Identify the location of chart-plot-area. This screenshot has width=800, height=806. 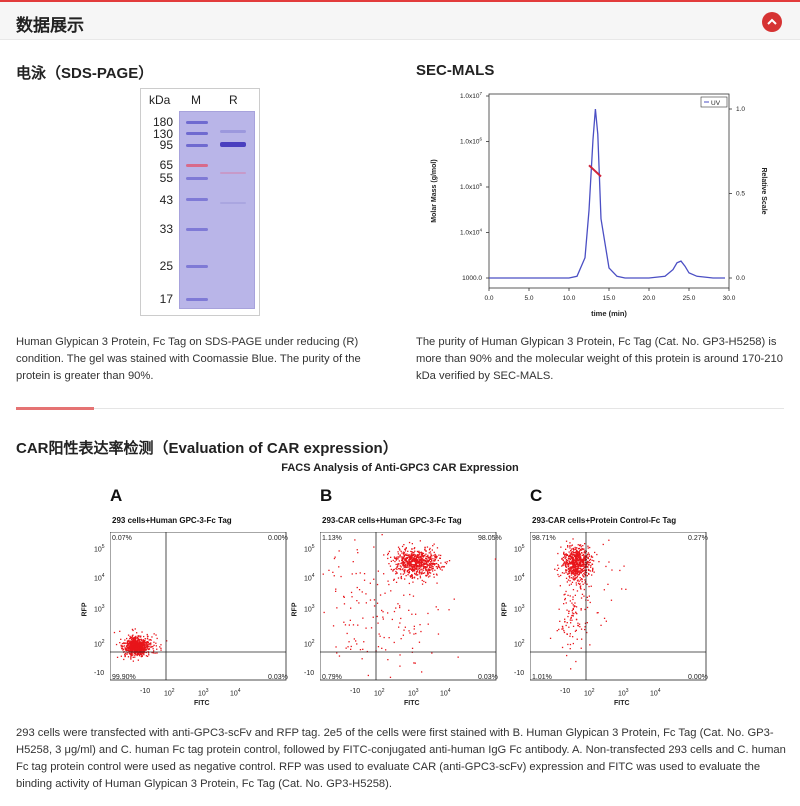
(609, 191).